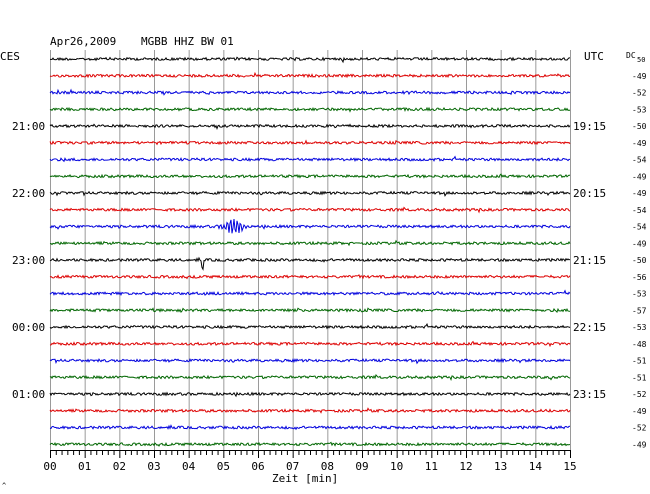  I want to click on corner-mark: ^, so click(4, 486).